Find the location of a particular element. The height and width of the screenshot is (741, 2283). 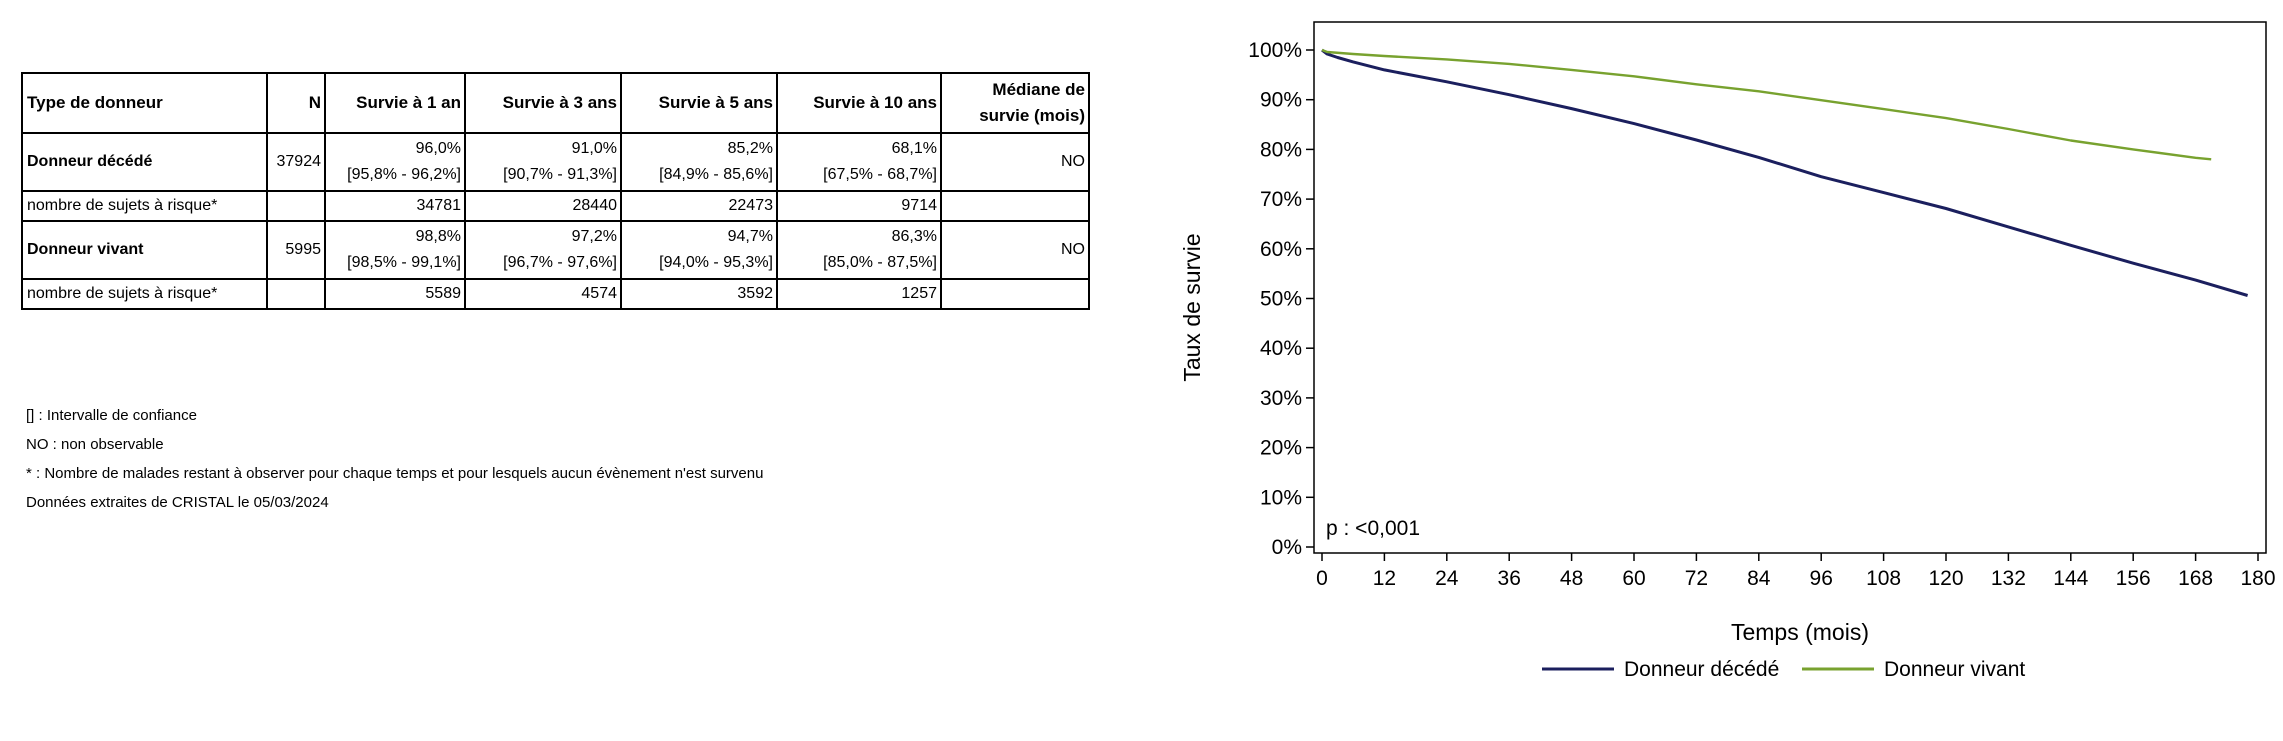

confidence-interval: [96,7% - 97,6%] is located at coordinates (560, 262).